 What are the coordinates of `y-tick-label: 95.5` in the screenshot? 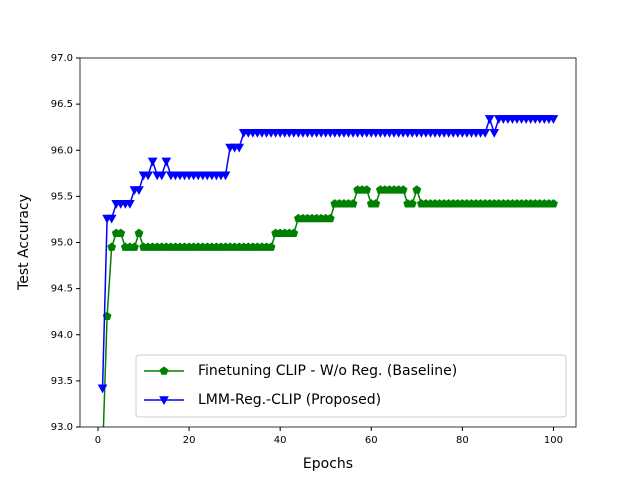 It's located at (62, 196).